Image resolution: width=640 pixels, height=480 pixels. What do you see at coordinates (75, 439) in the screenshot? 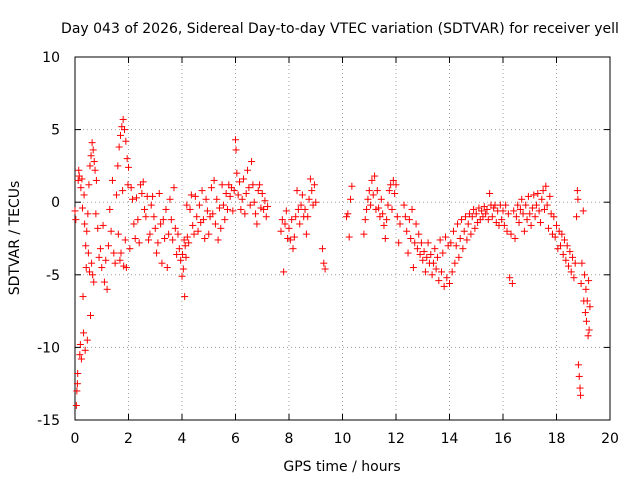
I see `x-tick-label: 0` at bounding box center [75, 439].